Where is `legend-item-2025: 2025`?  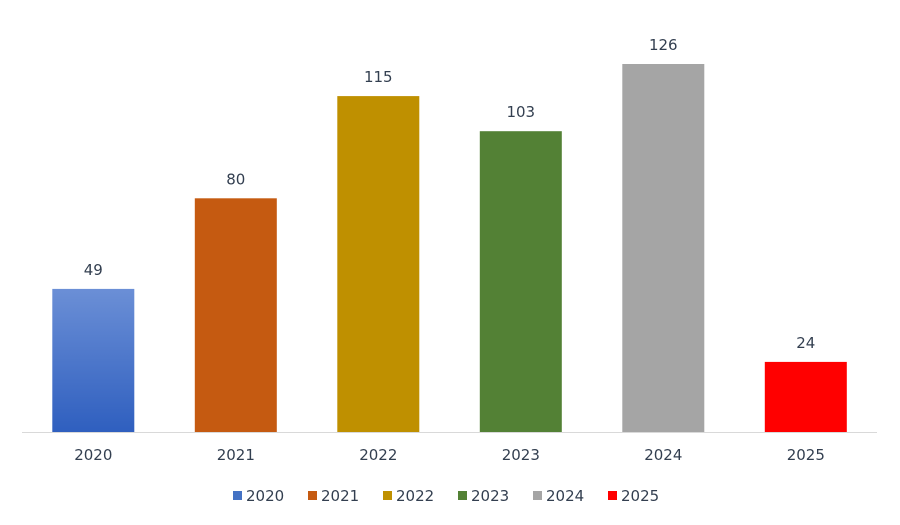 legend-item-2025: 2025 is located at coordinates (633, 496).